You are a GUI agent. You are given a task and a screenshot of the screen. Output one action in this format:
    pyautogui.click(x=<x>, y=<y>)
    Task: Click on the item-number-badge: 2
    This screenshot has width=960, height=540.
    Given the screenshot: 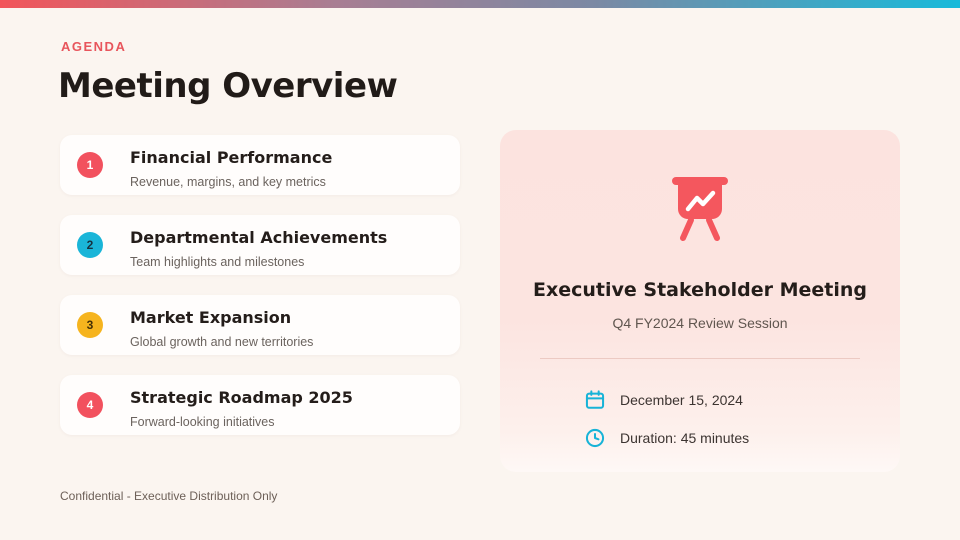 What is the action you would take?
    pyautogui.click(x=90, y=245)
    